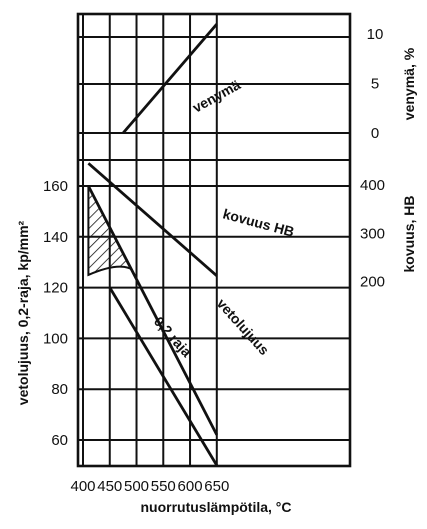 The height and width of the screenshot is (529, 427). What do you see at coordinates (163, 486) in the screenshot?
I see `x-tick-label: 550` at bounding box center [163, 486].